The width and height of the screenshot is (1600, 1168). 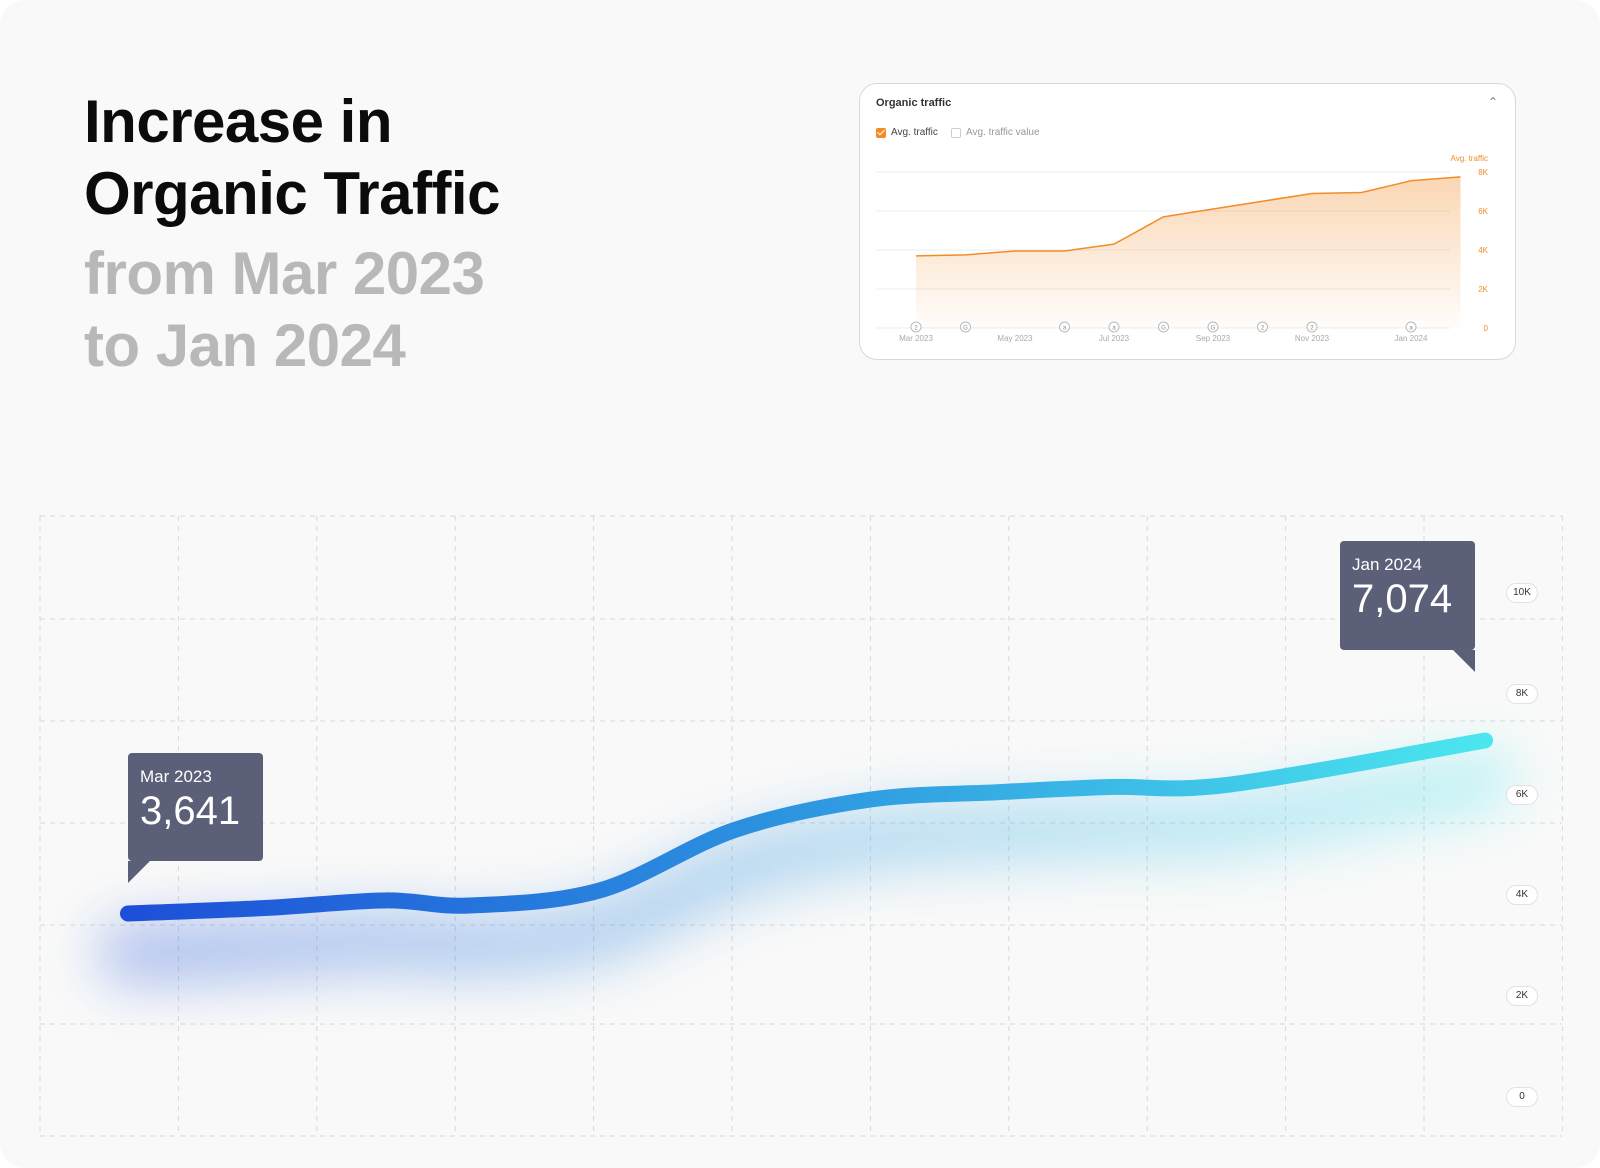 I want to click on legend-avg-traffic: Avg. traffic, so click(x=907, y=132).